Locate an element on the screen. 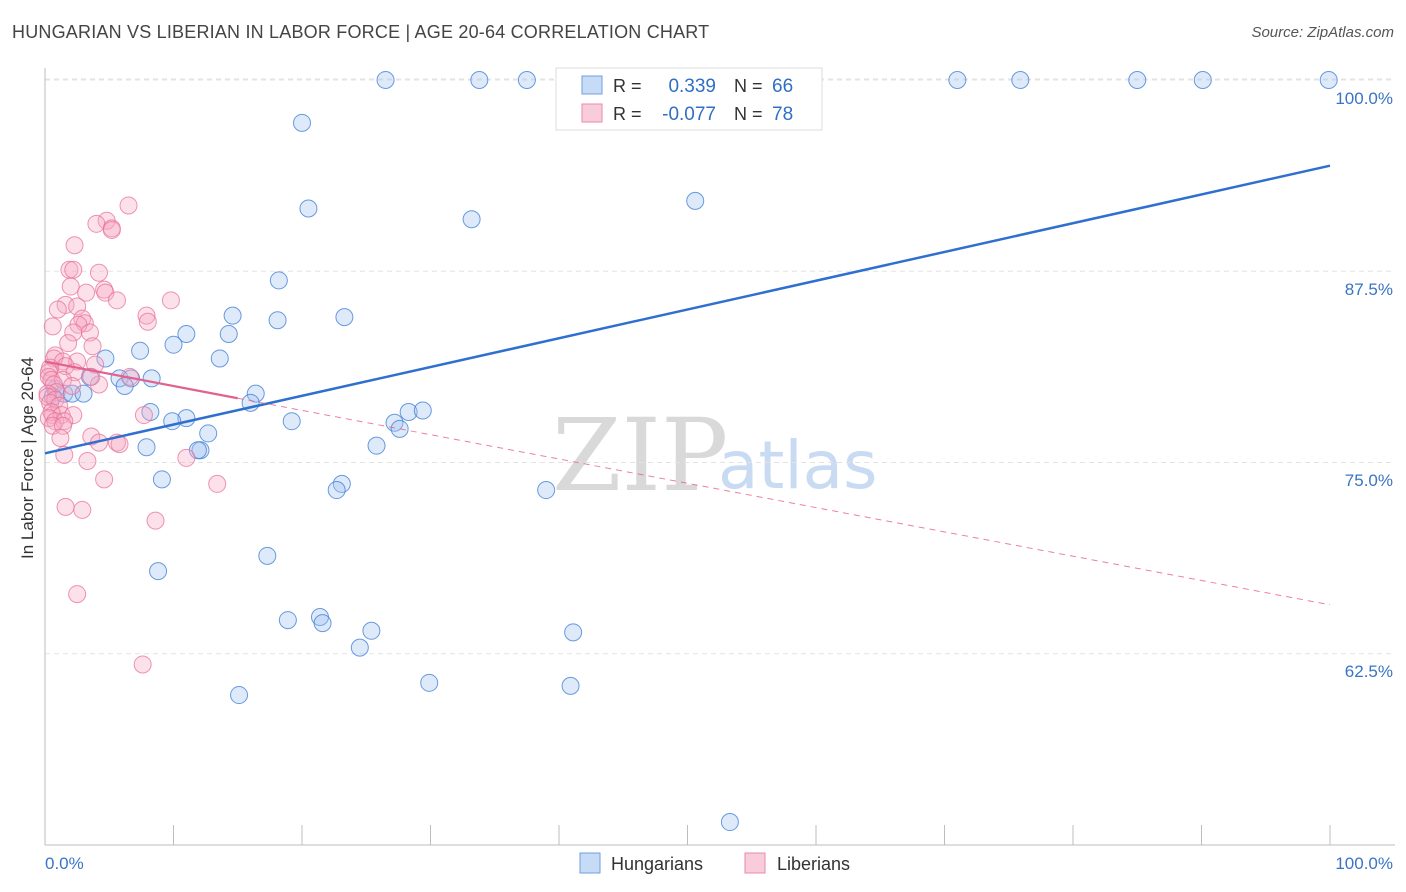 The width and height of the screenshot is (1406, 892). legend-n-value-pink: 78 is located at coordinates (782, 114).